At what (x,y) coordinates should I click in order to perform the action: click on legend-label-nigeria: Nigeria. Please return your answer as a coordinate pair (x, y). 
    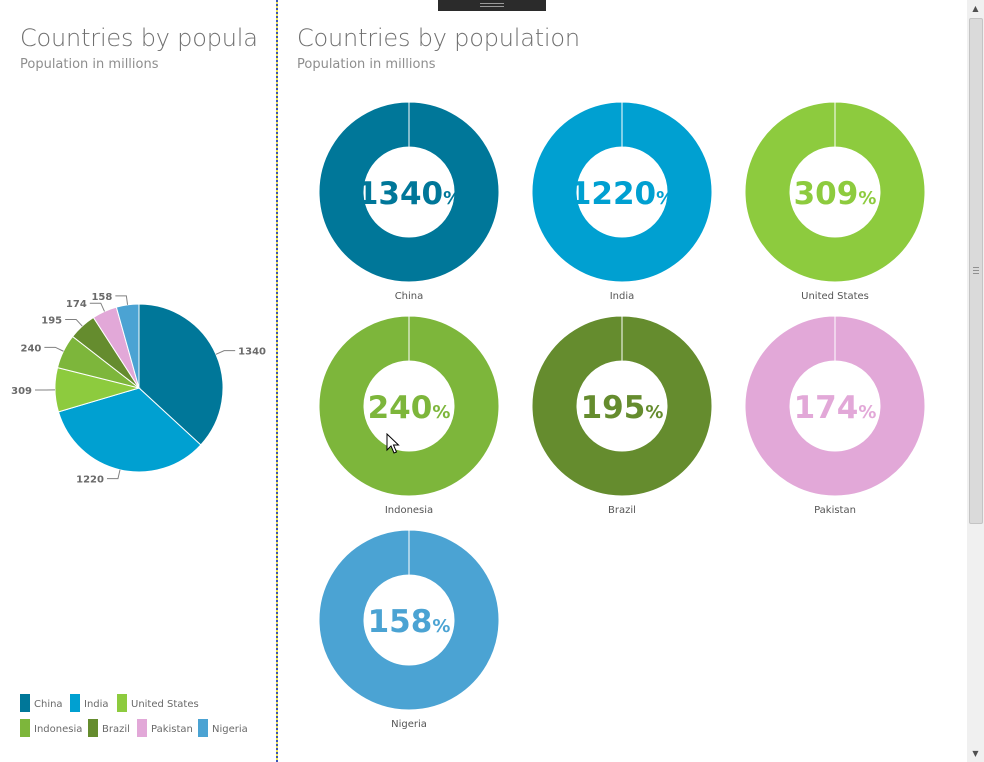
    Looking at the image, I should click on (230, 729).